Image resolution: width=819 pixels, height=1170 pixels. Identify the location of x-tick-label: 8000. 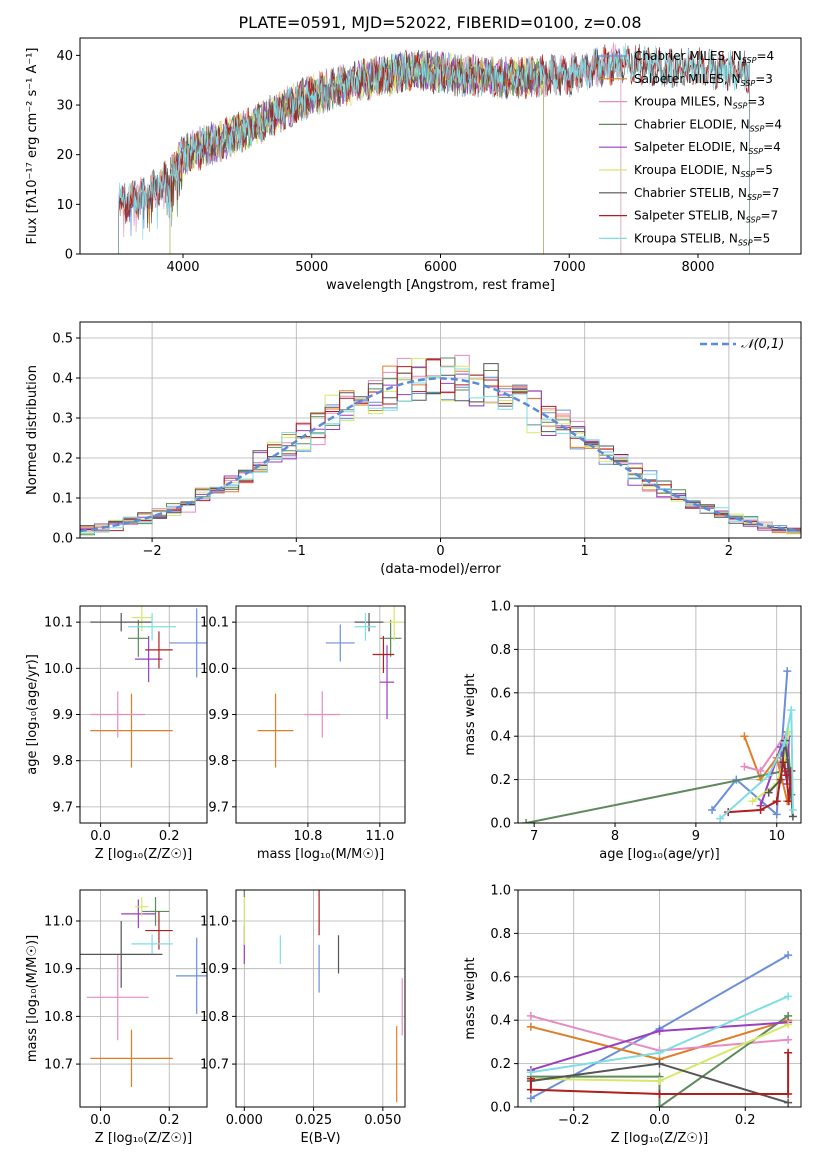
(697, 267).